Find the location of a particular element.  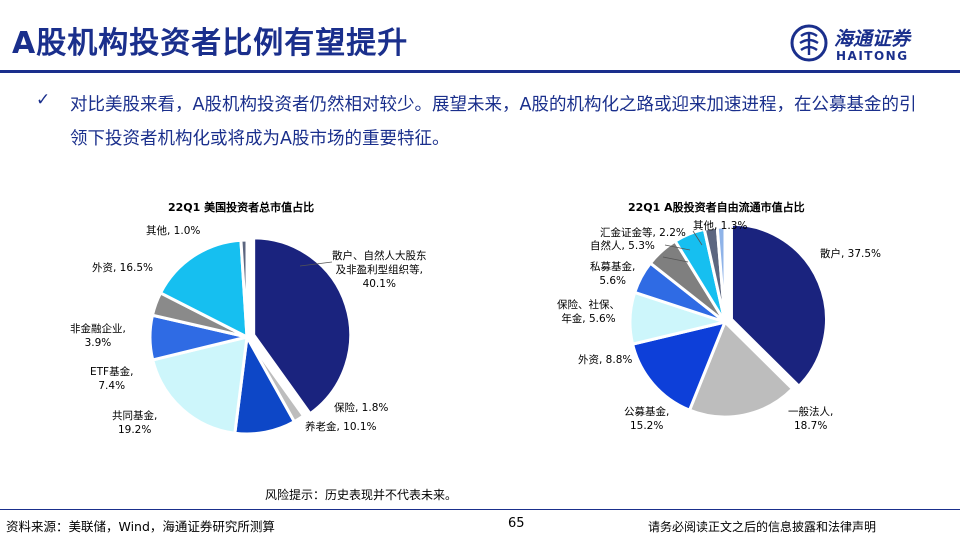

haitong-logo: 海通证券 HAITONG is located at coordinates (865, 44).